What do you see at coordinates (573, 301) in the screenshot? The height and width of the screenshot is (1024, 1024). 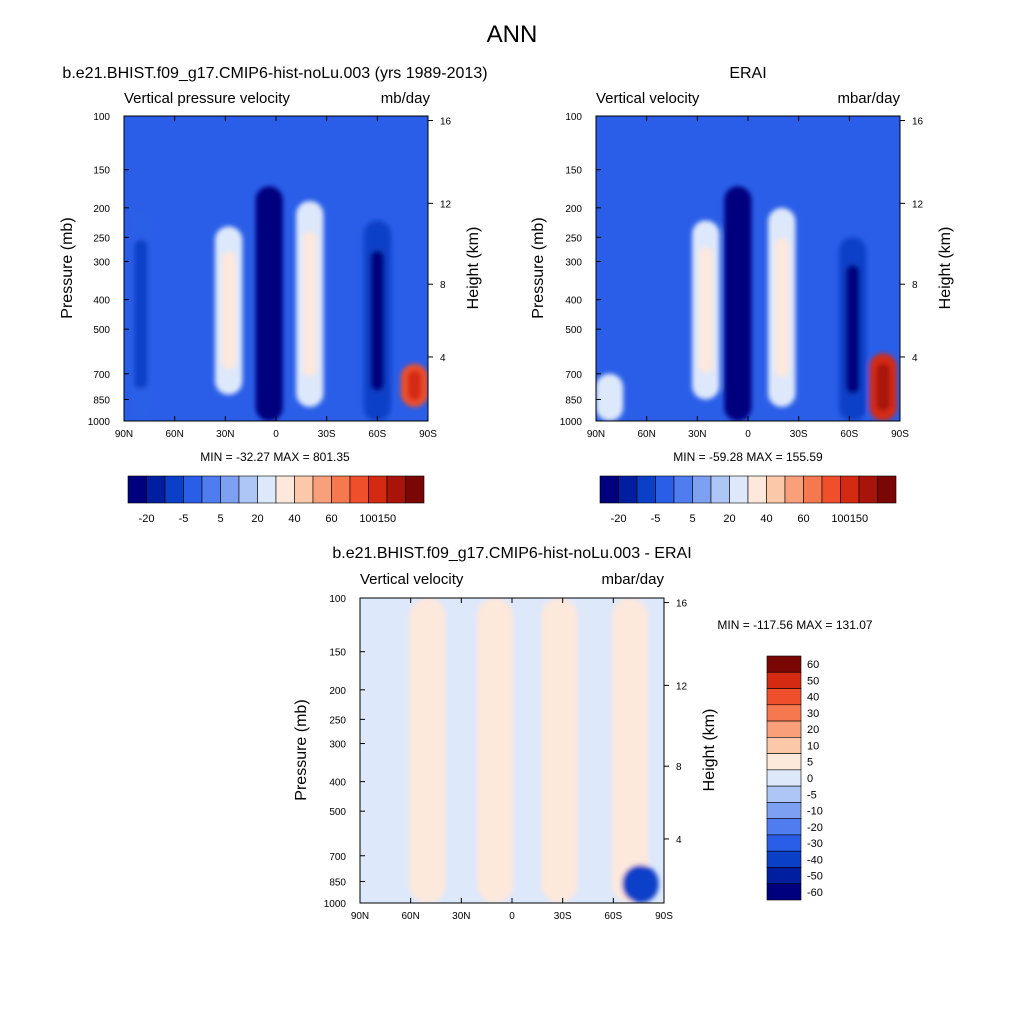 I see `y-tick-label: 400` at bounding box center [573, 301].